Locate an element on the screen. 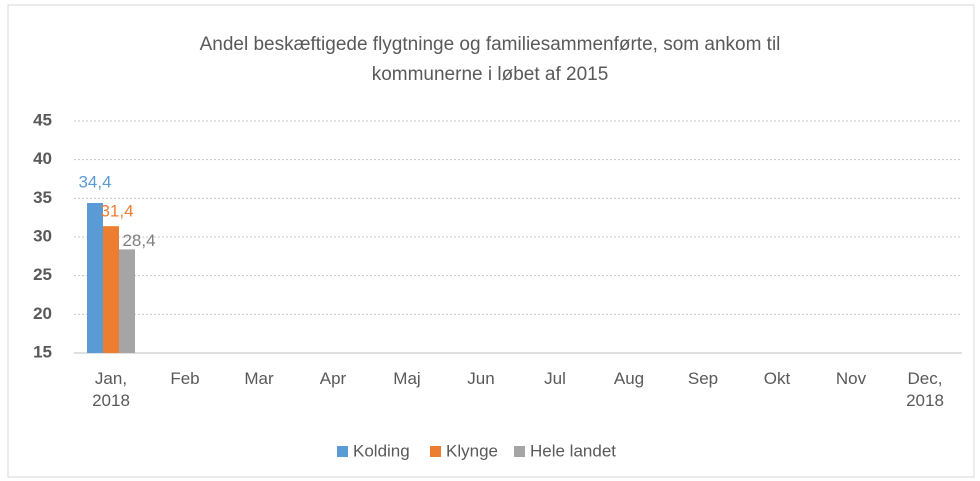 The width and height of the screenshot is (980, 481). y-tick-label: 30 is located at coordinates (42, 235).